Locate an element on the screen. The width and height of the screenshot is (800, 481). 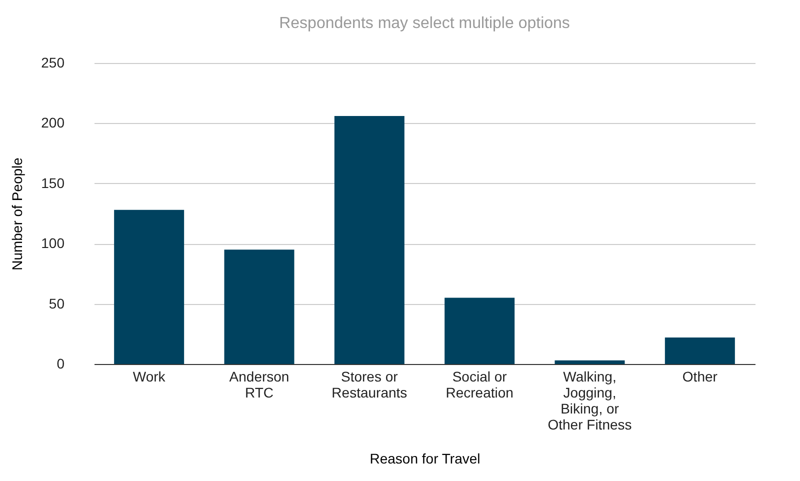
y-tick-label: 250 is located at coordinates (53, 62).